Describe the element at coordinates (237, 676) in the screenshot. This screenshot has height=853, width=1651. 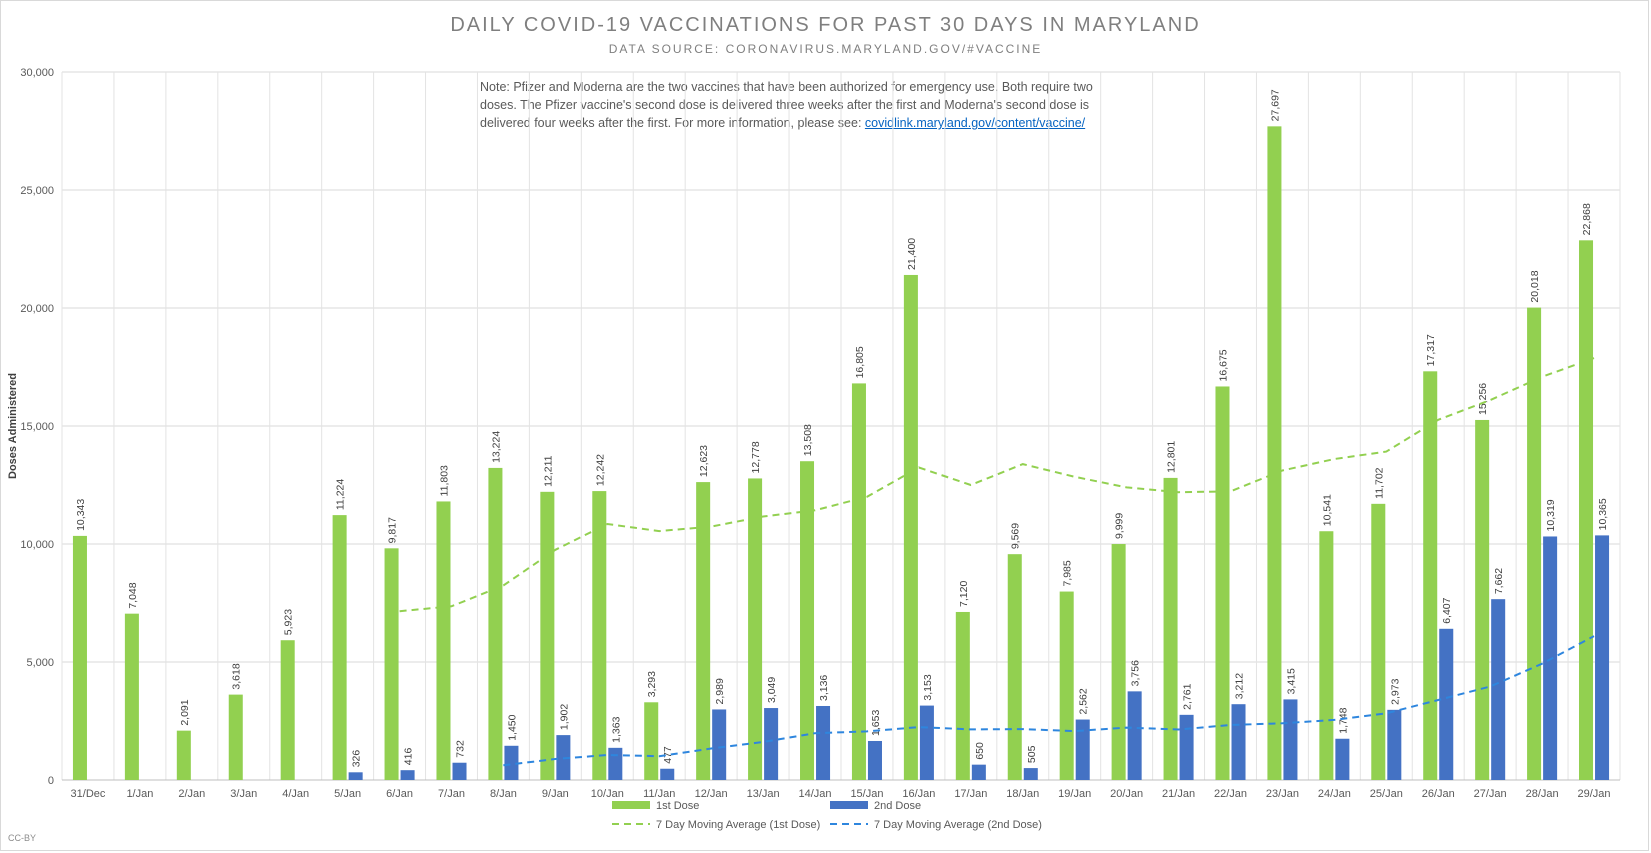
I see `data-label: 3,618` at that location.